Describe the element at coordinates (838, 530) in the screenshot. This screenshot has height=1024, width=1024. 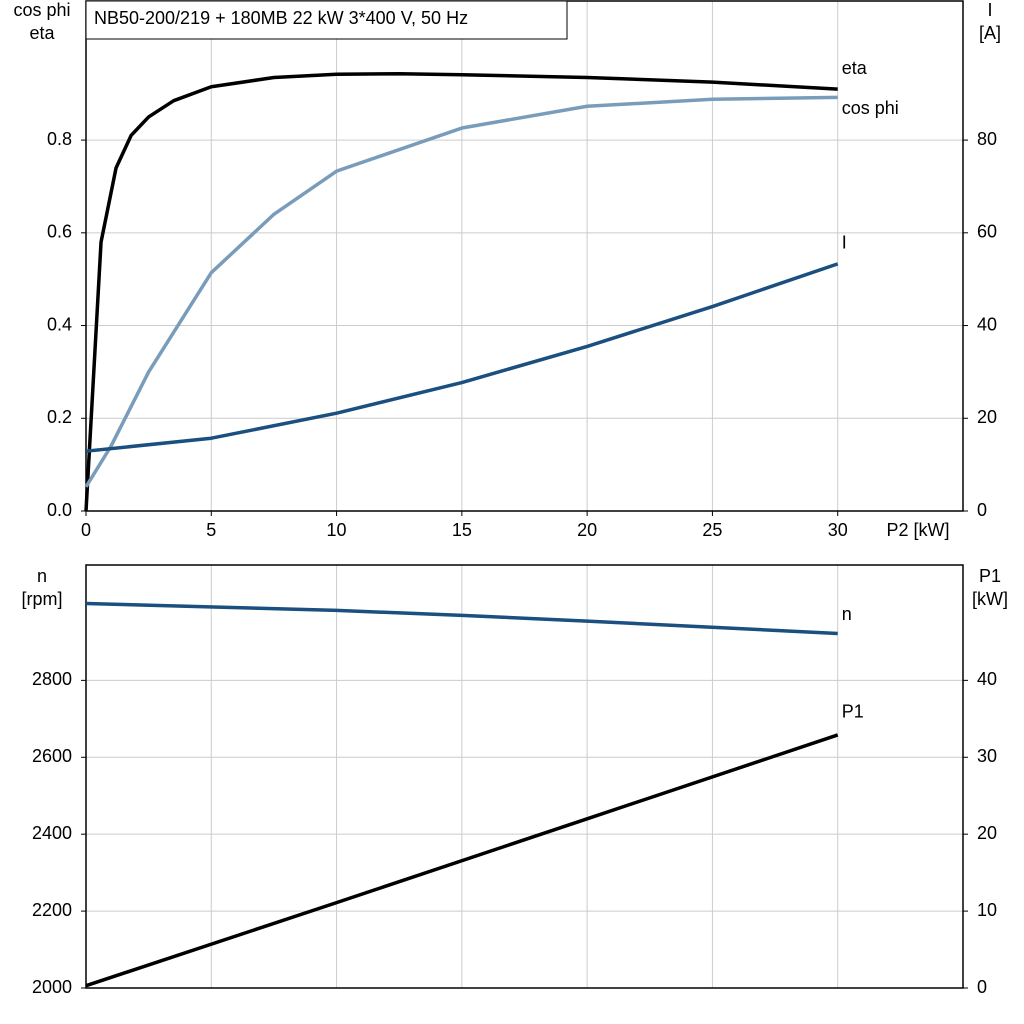
I see `x-tick-label: 30` at that location.